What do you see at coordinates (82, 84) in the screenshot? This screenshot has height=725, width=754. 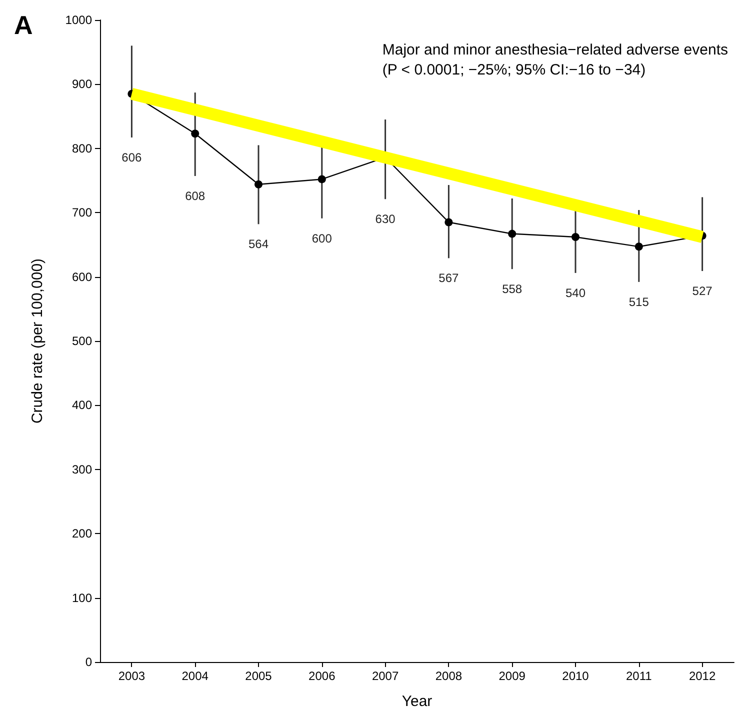 I see `y-tick-label: 900` at bounding box center [82, 84].